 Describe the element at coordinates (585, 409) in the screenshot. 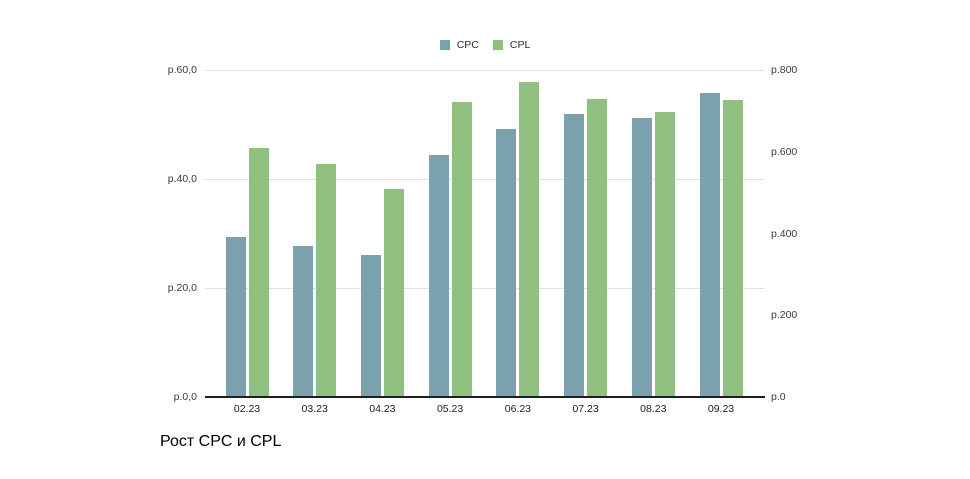

I see `x-axis-label: 07.23` at that location.